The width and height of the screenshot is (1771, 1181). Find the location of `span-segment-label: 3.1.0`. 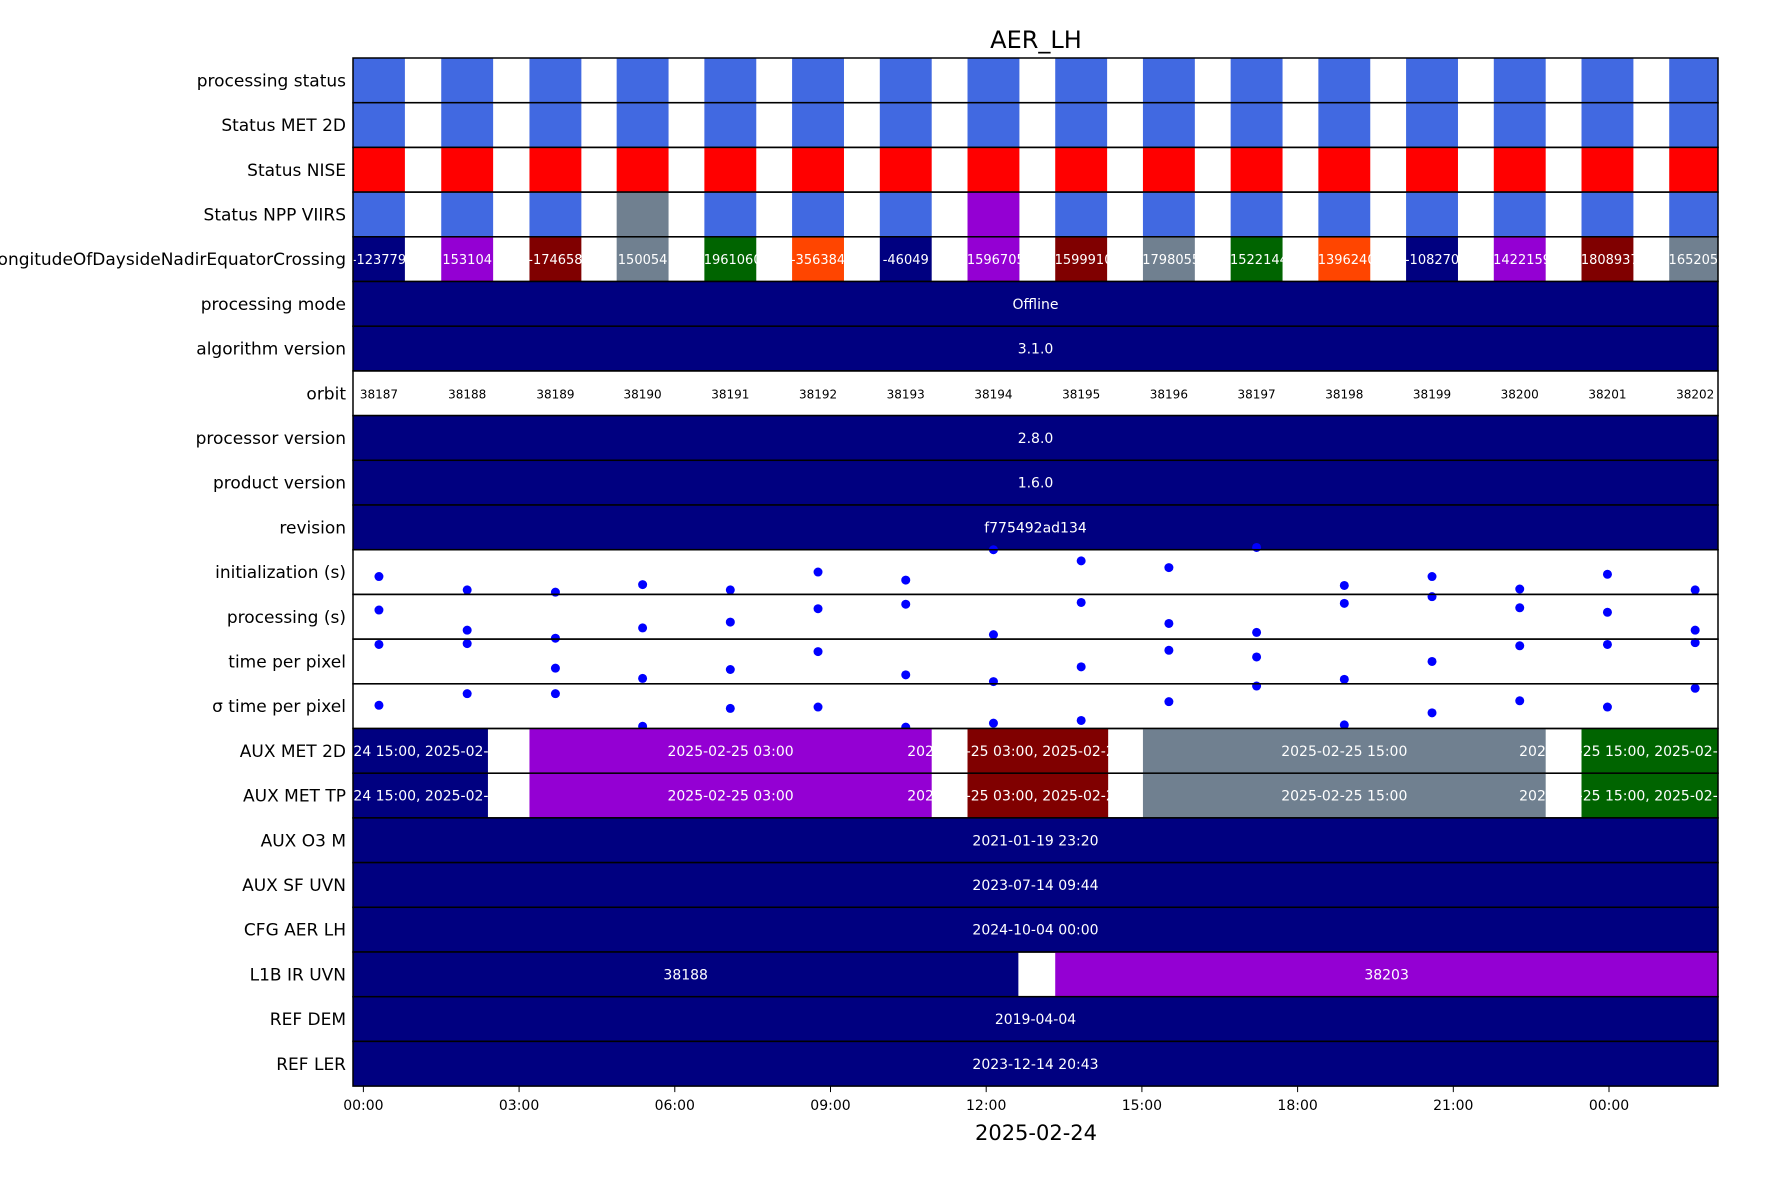

span-segment-label: 3.1.0 is located at coordinates (1036, 350).